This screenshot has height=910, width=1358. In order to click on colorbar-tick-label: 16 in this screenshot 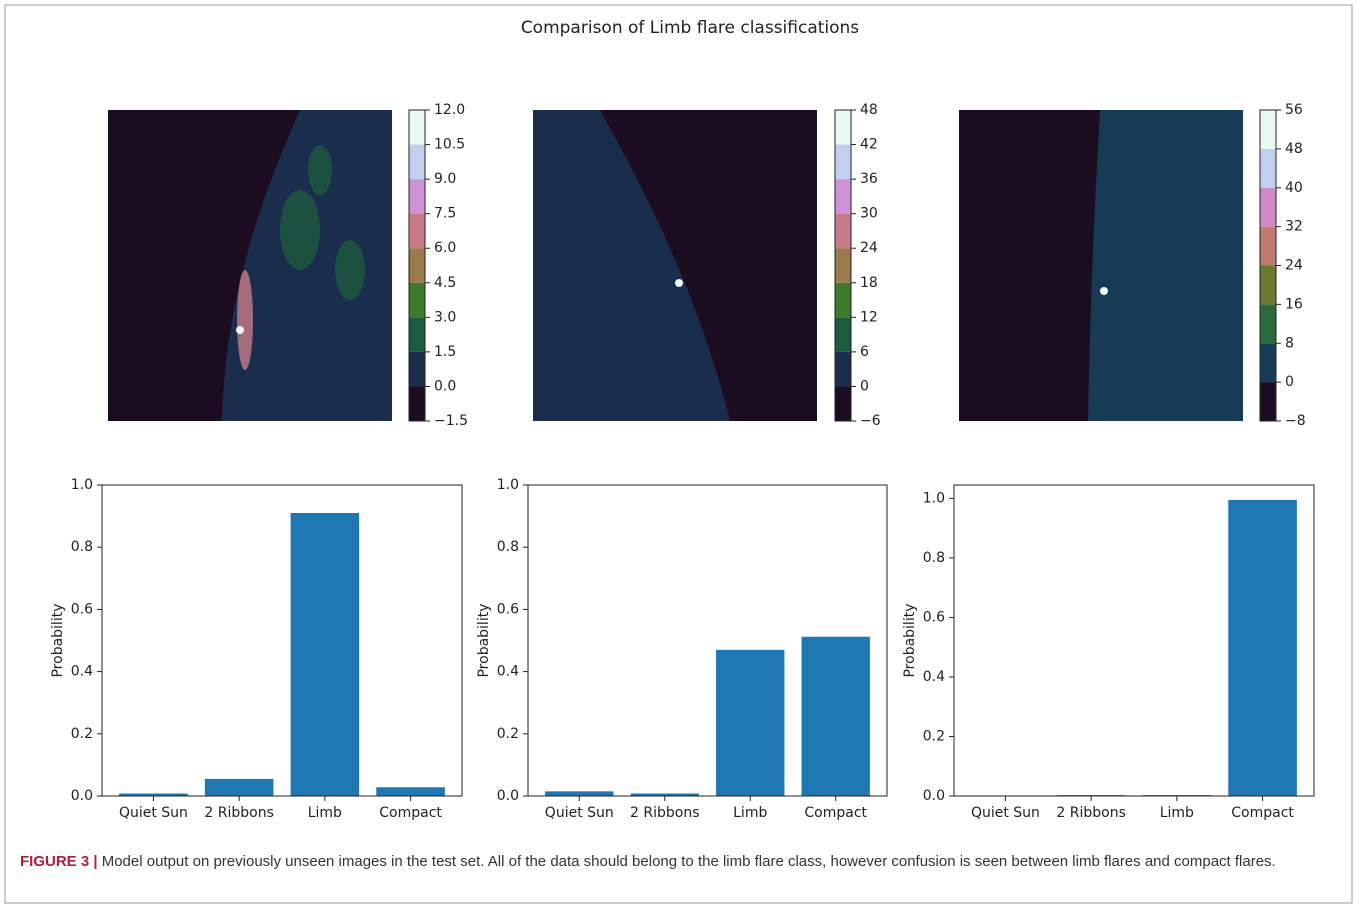, I will do `click(1294, 304)`.